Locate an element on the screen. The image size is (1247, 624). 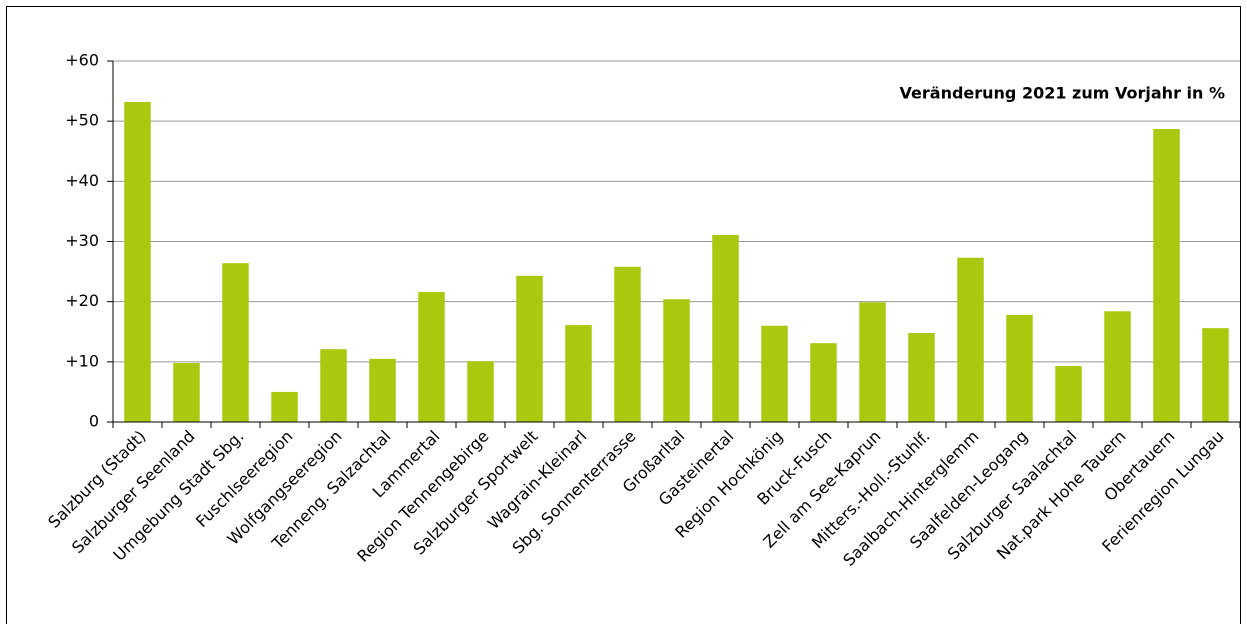
y-tick-label: 0 is located at coordinates (94, 421).